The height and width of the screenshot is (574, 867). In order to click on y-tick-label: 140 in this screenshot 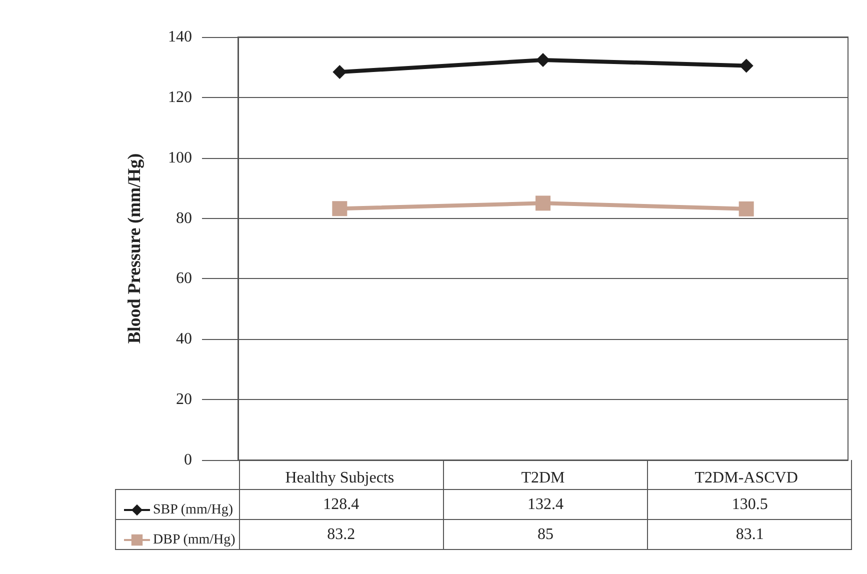, I will do `click(180, 37)`.